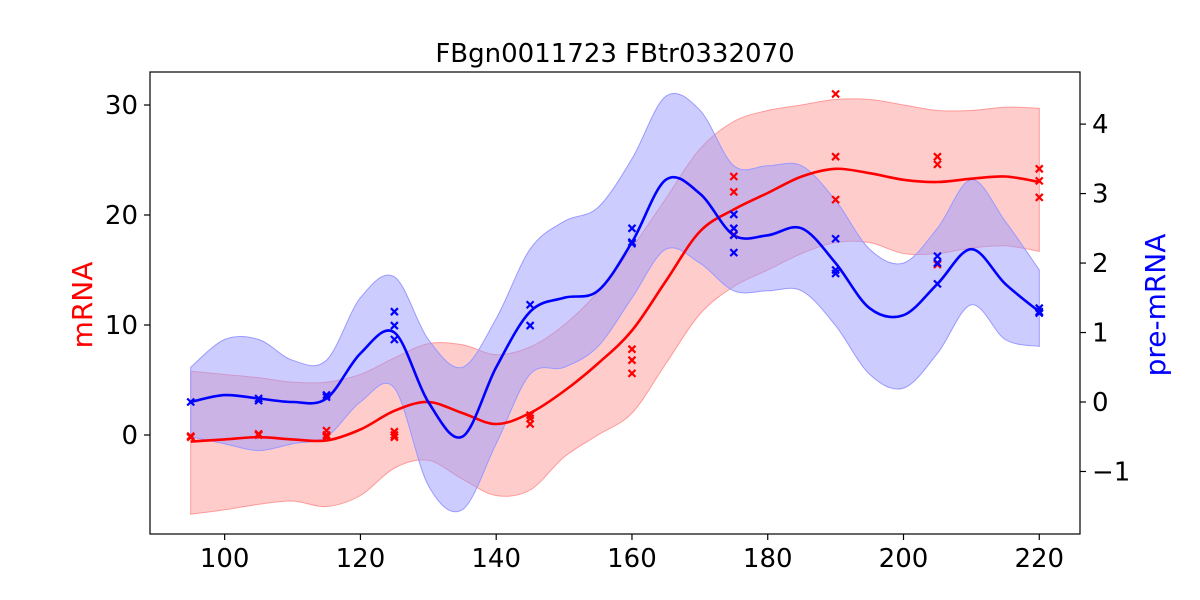 Image resolution: width=1200 pixels, height=600 pixels. I want to click on x-tick-label: 160, so click(632, 559).